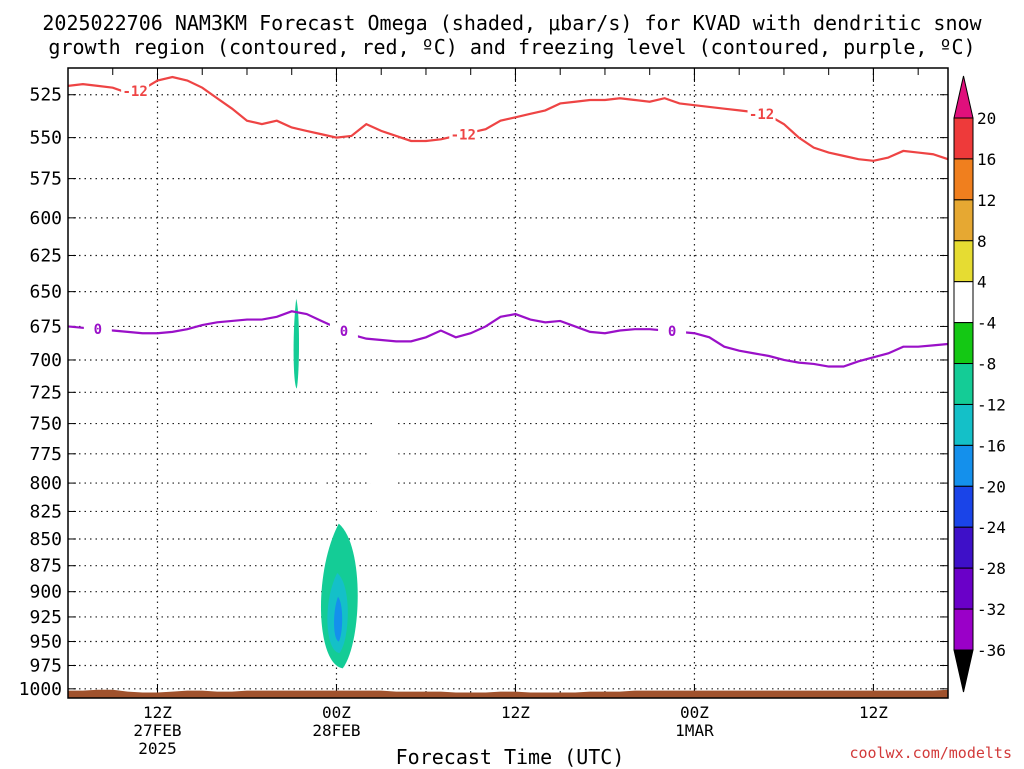  I want to click on x-tick-year-label: 2025, so click(157, 748).